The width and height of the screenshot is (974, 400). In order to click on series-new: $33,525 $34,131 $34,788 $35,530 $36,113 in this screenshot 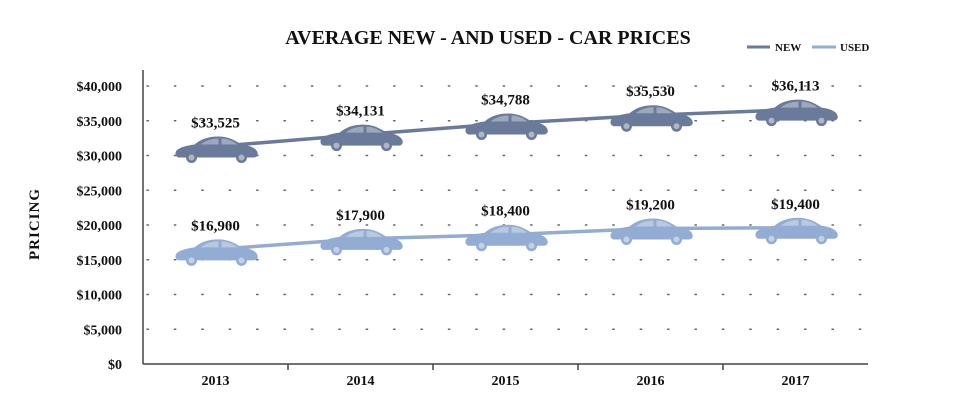, I will do `click(506, 121)`.